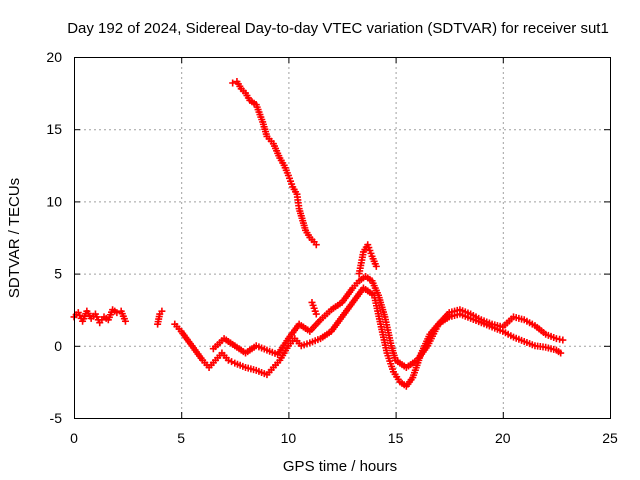 This screenshot has height=480, width=640. I want to click on y-tick-label: 20, so click(54, 57).